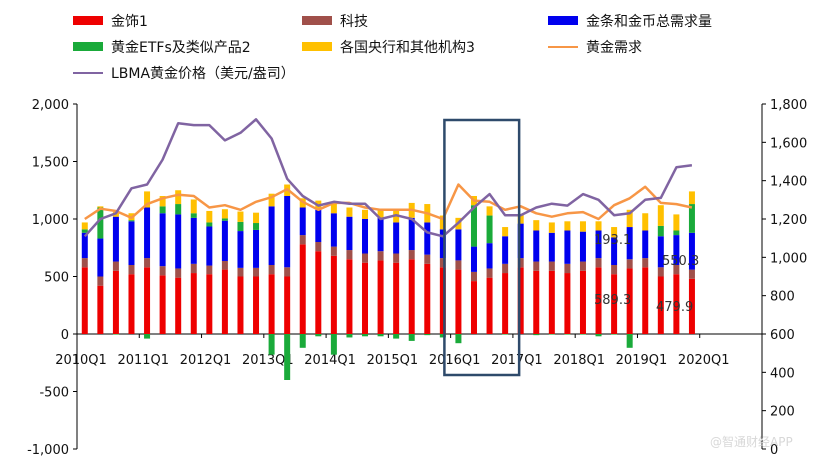 Image resolution: width=827 pixels, height=461 pixels. What do you see at coordinates (489, 305) in the screenshot?
I see `bar-s1-2016Q3` at bounding box center [489, 305].